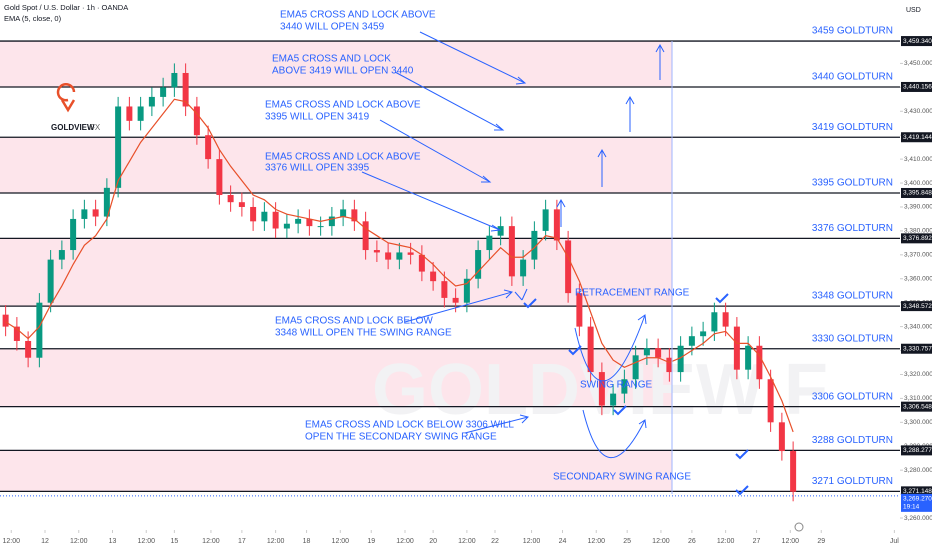 This screenshot has width=932, height=550. Describe the element at coordinates (894, 541) in the screenshot. I see `x-tick-label: Jul` at that location.